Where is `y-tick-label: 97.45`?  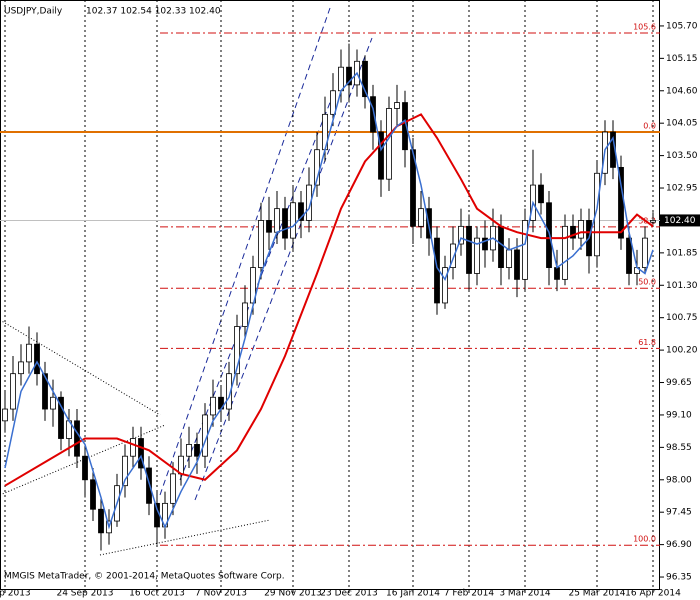
y-tick-label: 97.45 is located at coordinates (679, 513).